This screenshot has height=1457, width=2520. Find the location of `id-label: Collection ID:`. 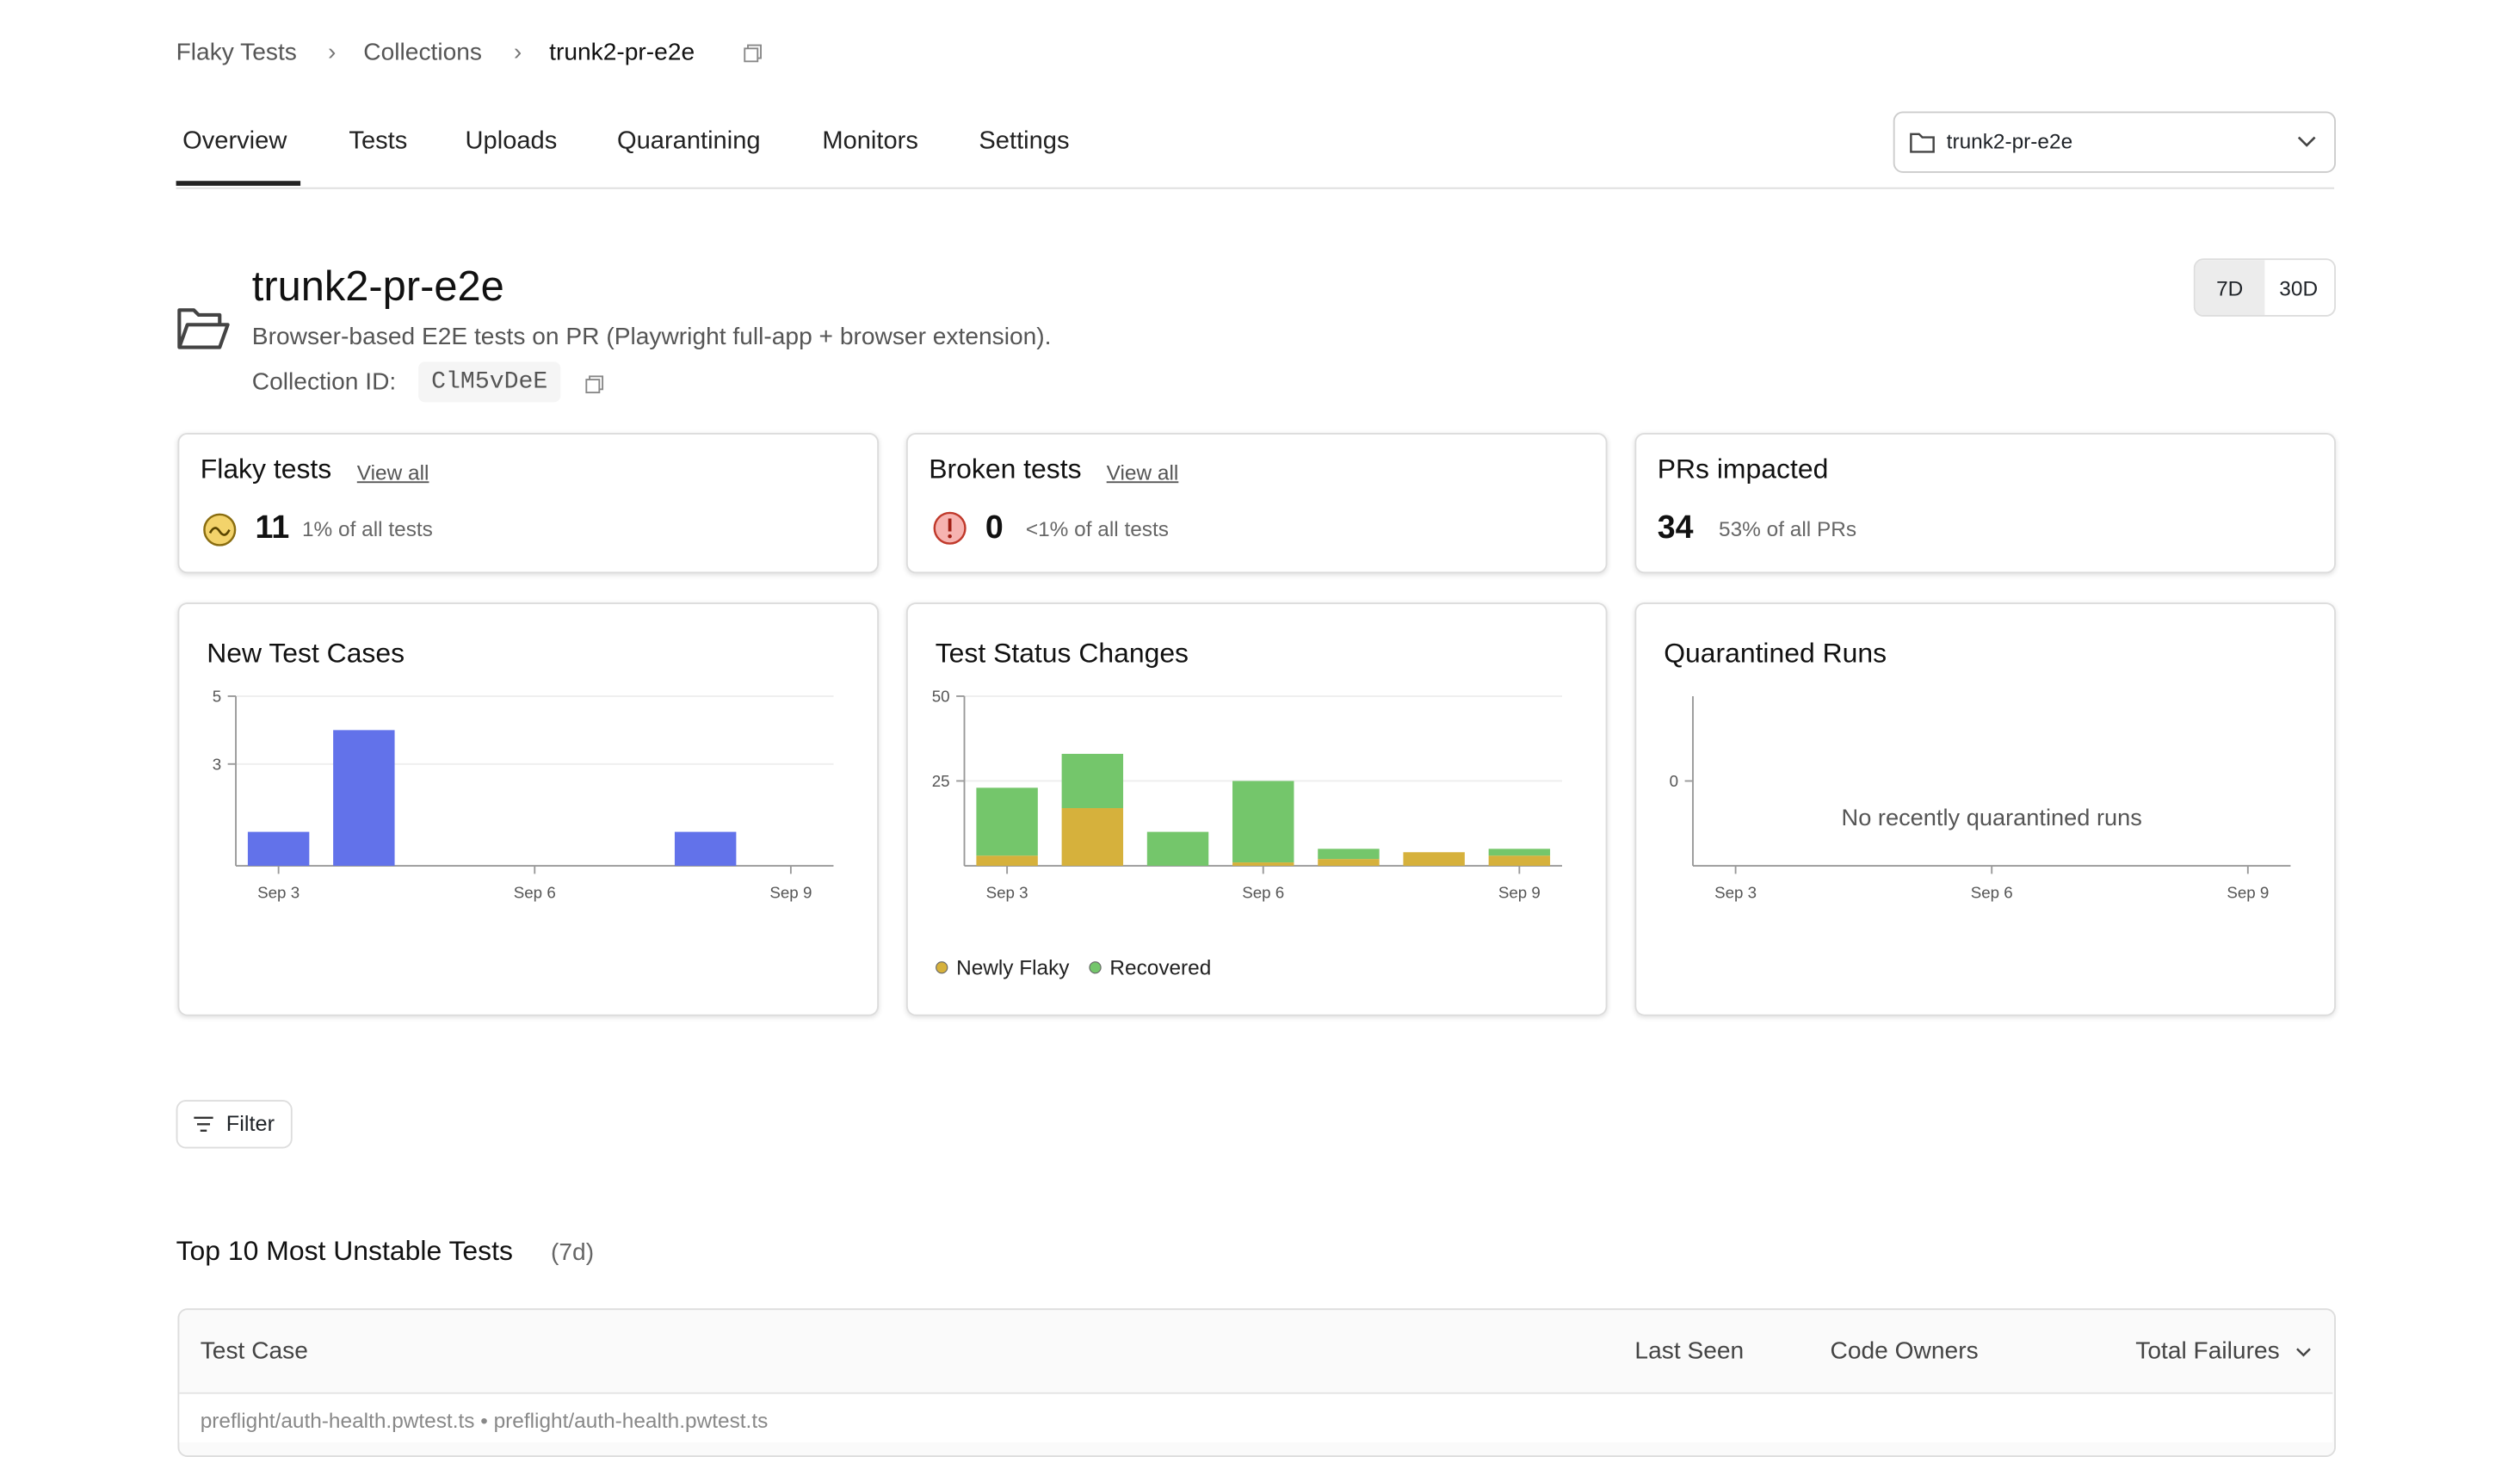

id-label: Collection ID: is located at coordinates (324, 381).